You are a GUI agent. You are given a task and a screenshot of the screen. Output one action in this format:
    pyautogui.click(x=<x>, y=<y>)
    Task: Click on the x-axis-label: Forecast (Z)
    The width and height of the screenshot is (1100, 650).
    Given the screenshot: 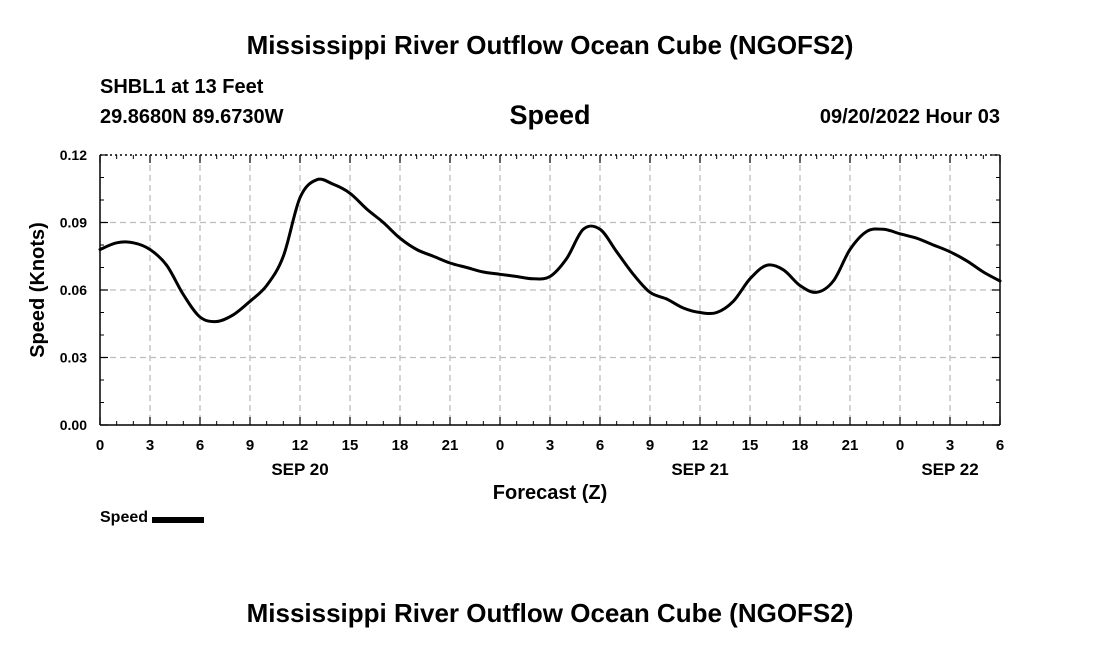 What is the action you would take?
    pyautogui.click(x=550, y=493)
    